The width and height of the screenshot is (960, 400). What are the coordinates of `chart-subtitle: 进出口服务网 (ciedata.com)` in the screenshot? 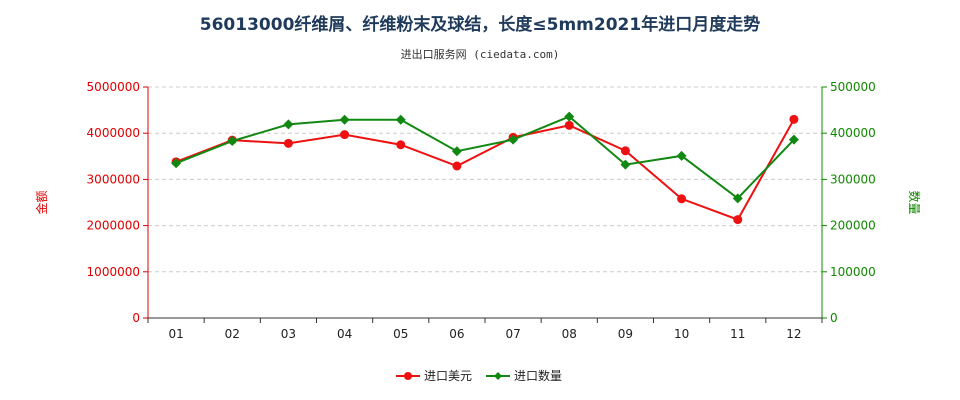 It's located at (480, 54).